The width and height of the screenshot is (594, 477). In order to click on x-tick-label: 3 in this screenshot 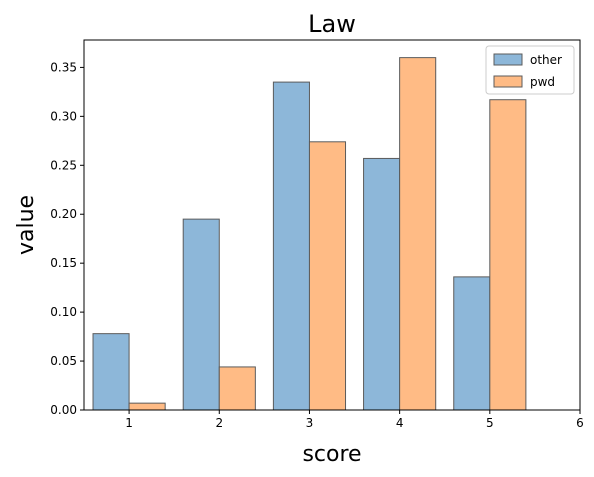, I will do `click(310, 423)`.